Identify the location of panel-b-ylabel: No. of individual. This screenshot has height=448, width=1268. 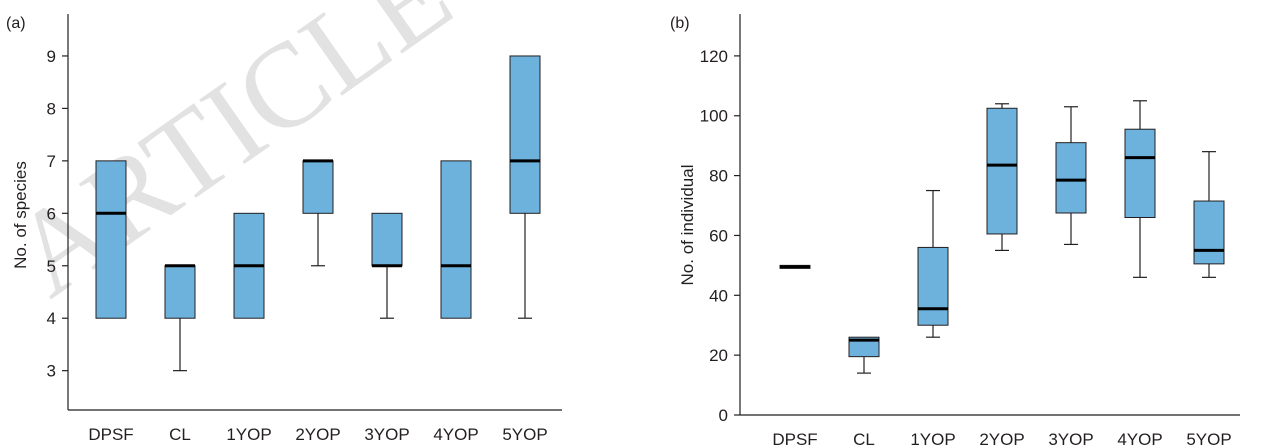
(687, 225).